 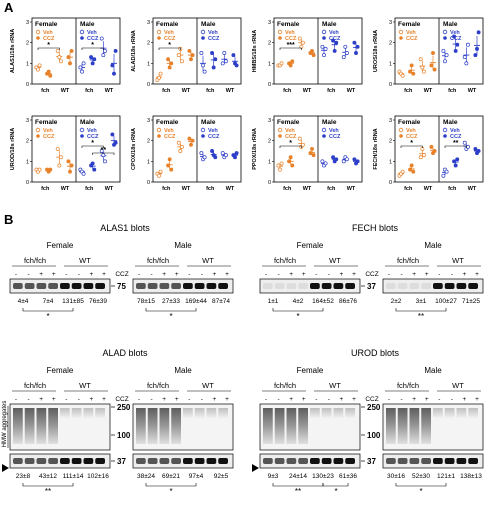 I want to click on x-axis-label: fch, so click(x=331, y=91).